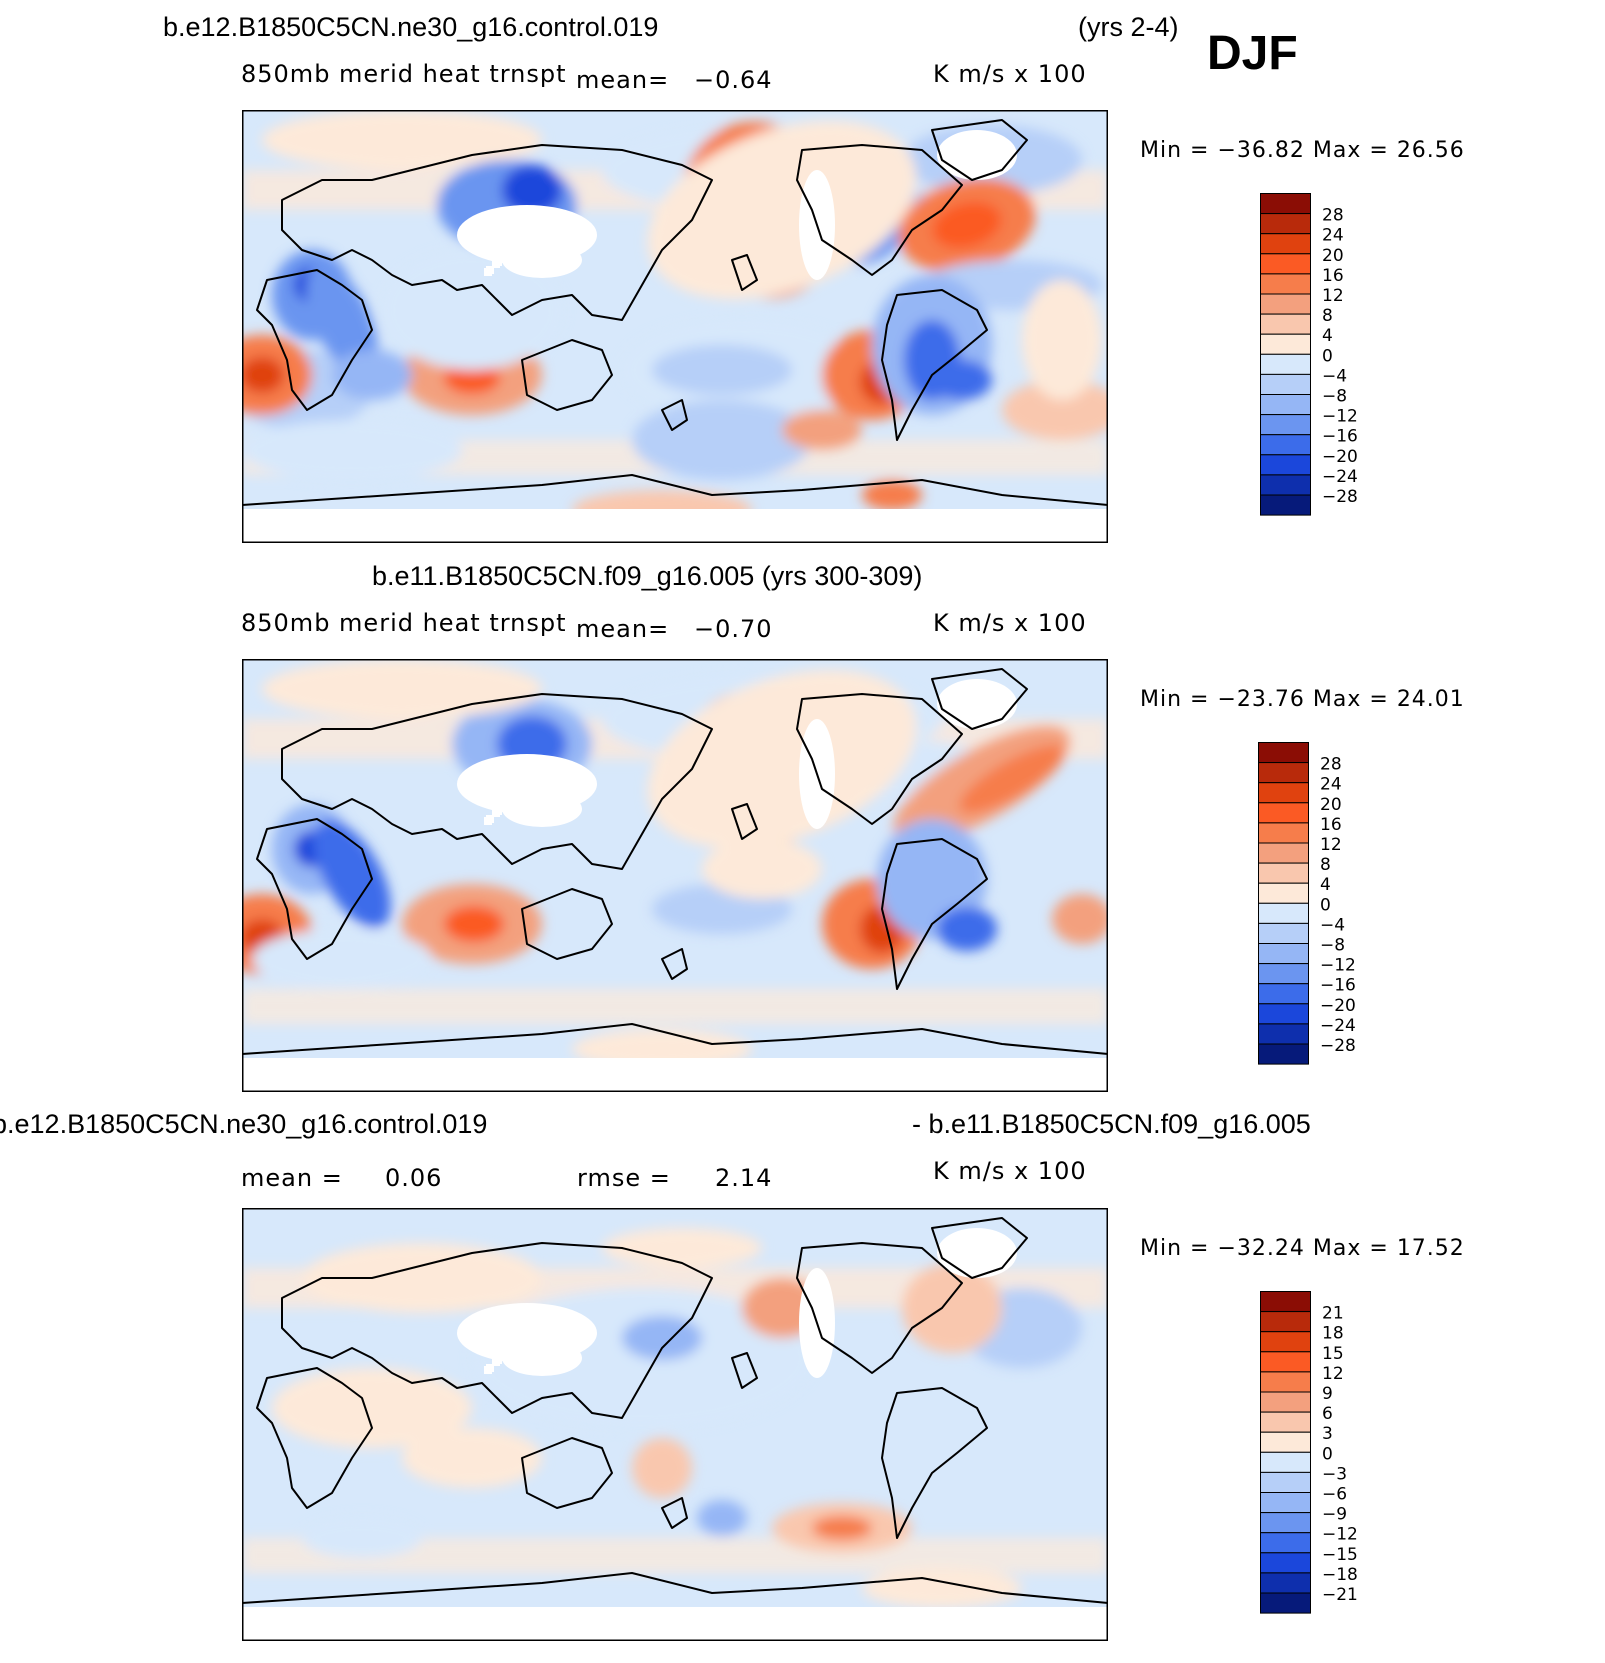  Describe the element at coordinates (1350, 699) in the screenshot. I see `panel2-max-label: Max =` at that location.